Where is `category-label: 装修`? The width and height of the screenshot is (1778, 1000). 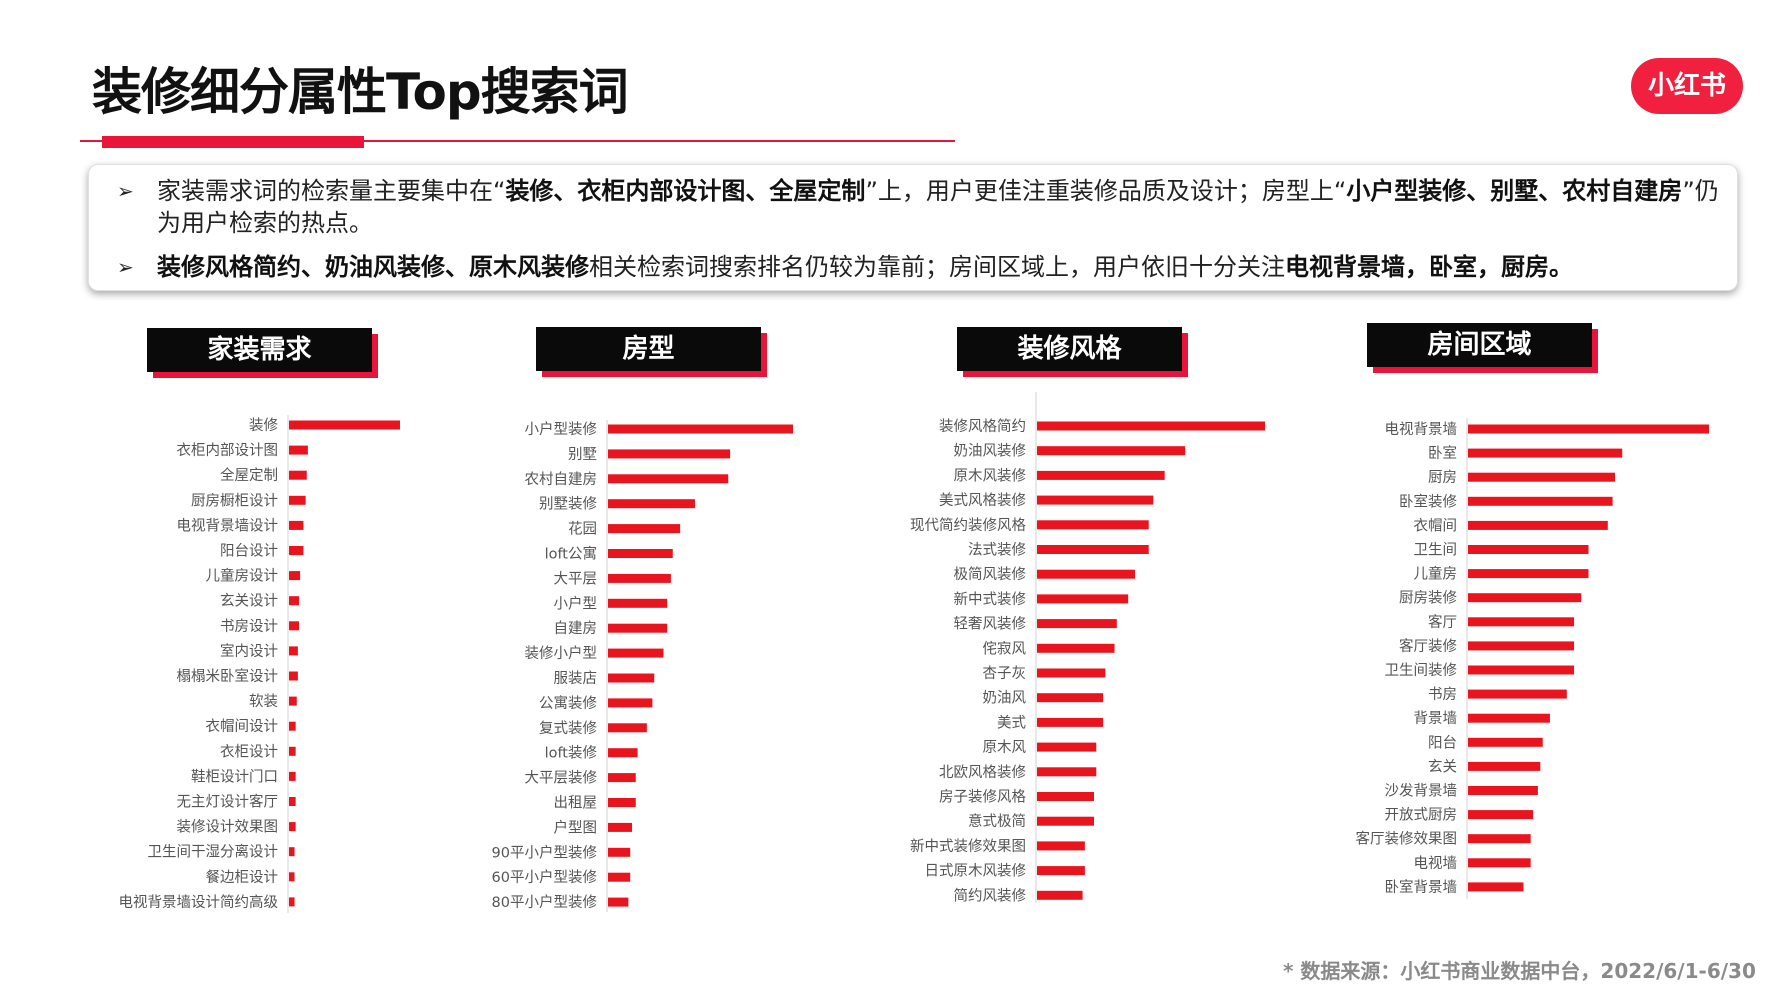
category-label: 装修 is located at coordinates (263, 425).